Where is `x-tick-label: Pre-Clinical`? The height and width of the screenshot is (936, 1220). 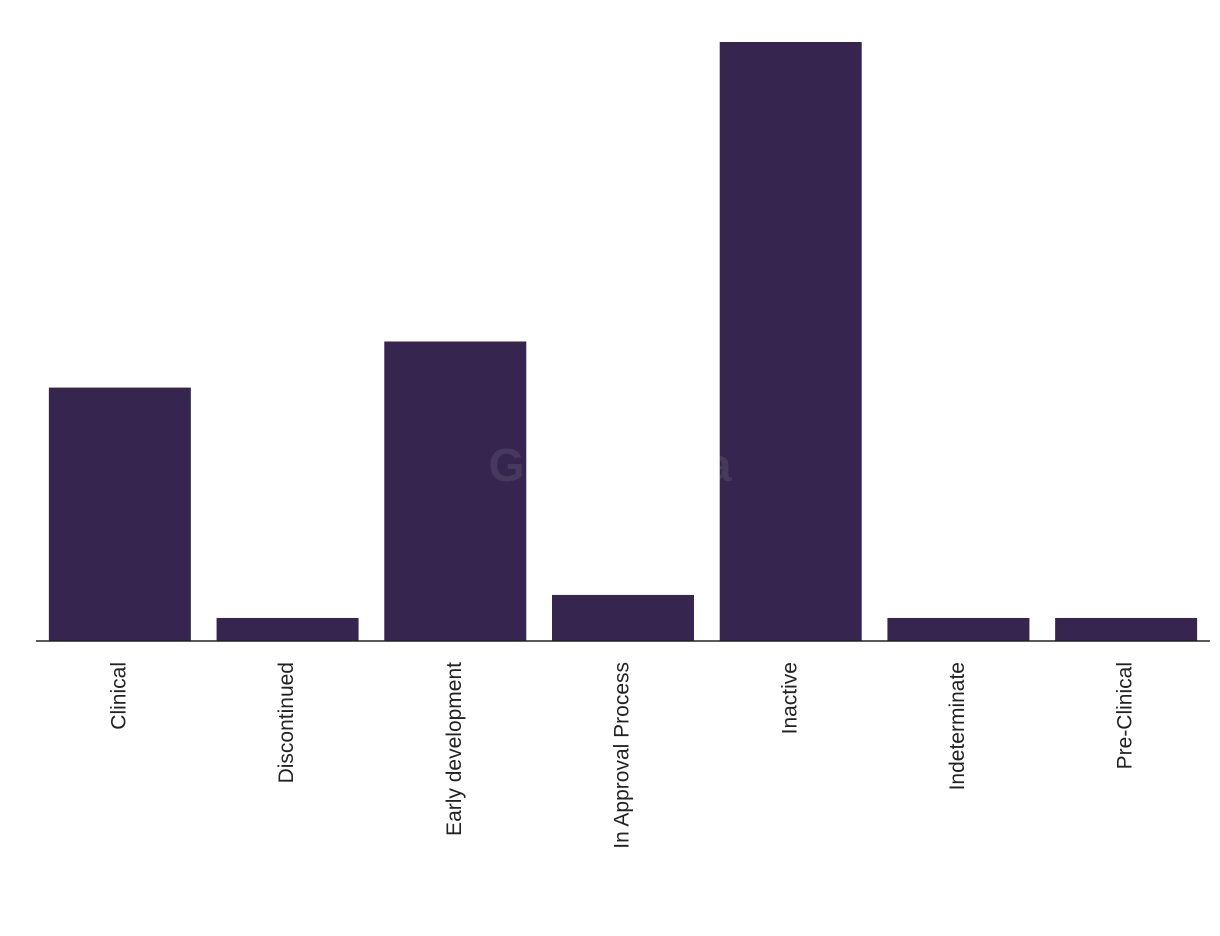 x-tick-label: Pre-Clinical is located at coordinates (1125, 715).